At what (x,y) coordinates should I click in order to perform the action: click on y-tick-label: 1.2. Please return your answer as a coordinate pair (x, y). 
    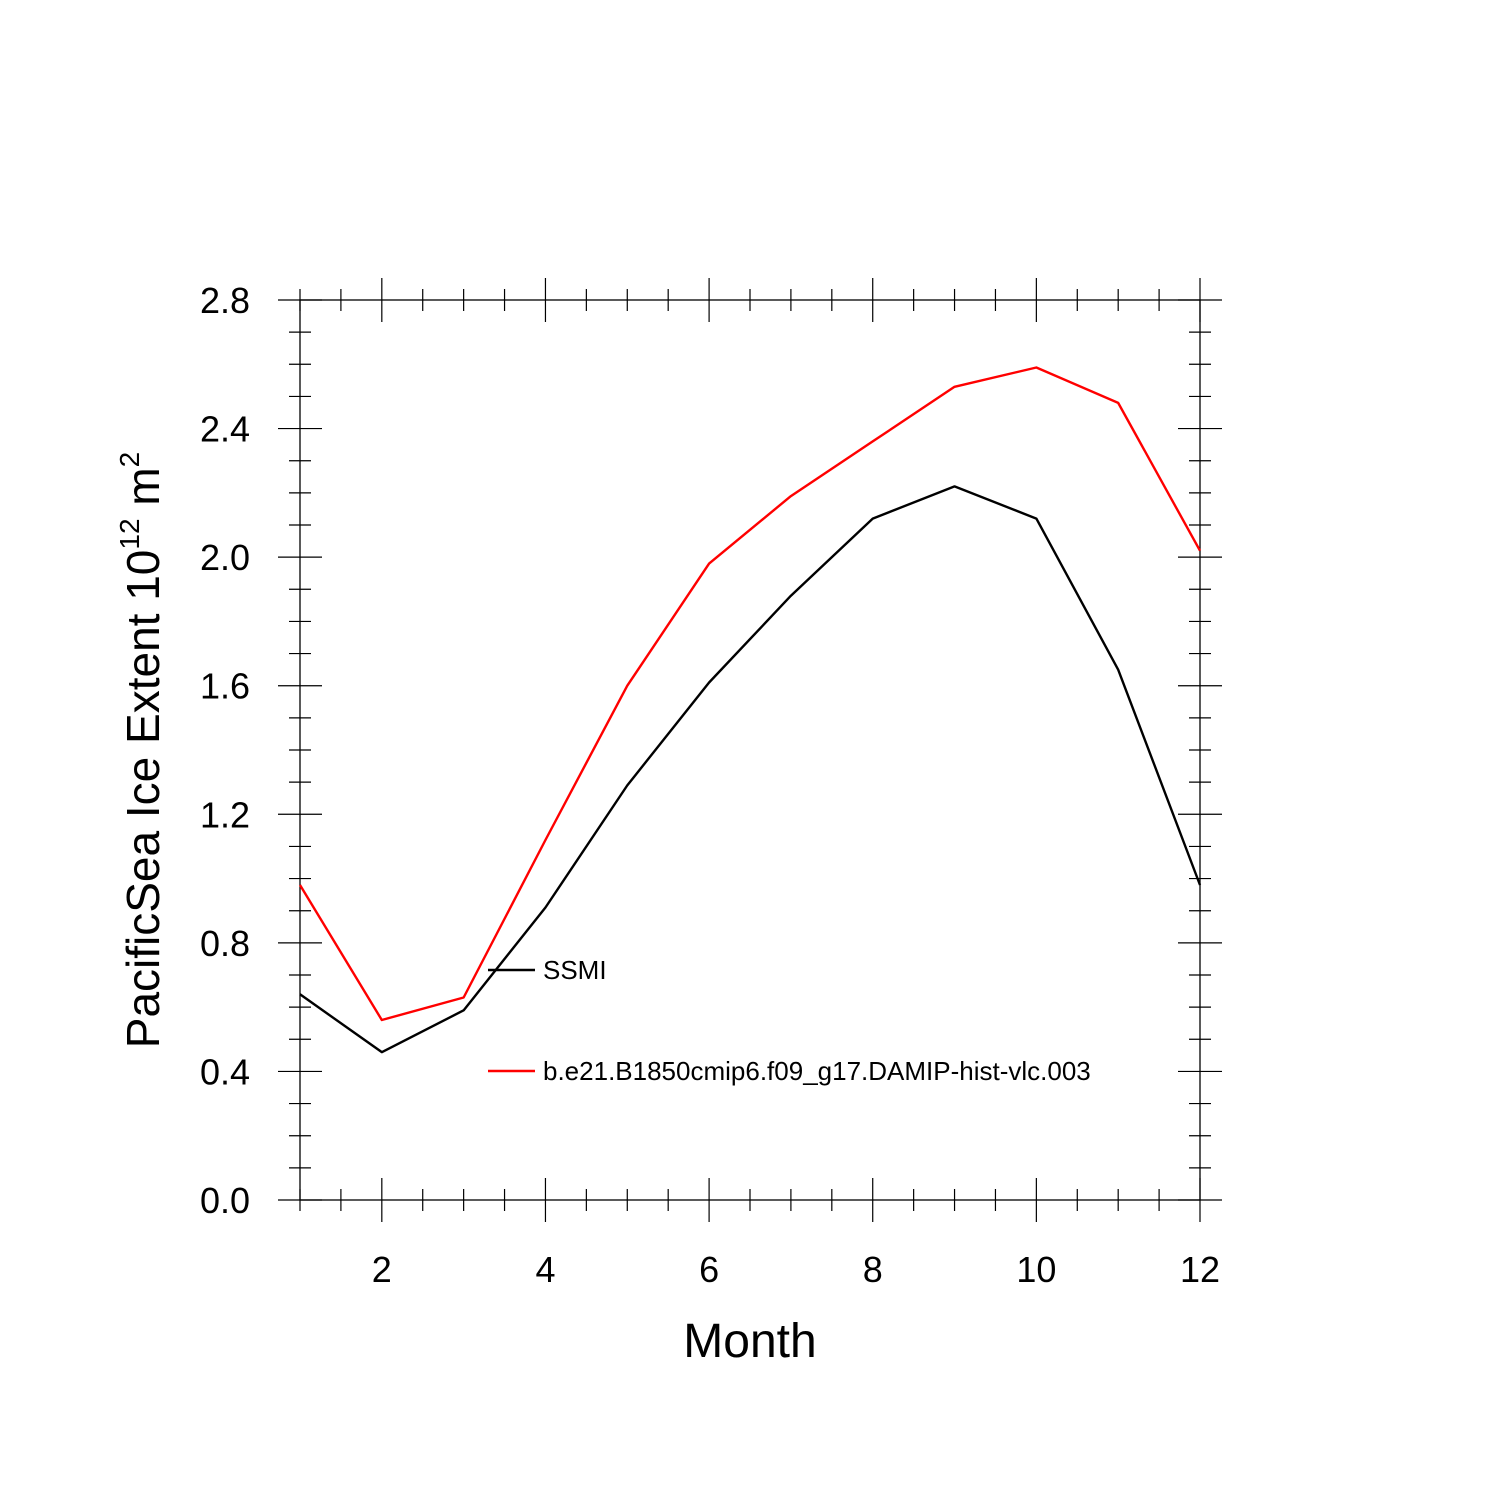
    Looking at the image, I should click on (225, 814).